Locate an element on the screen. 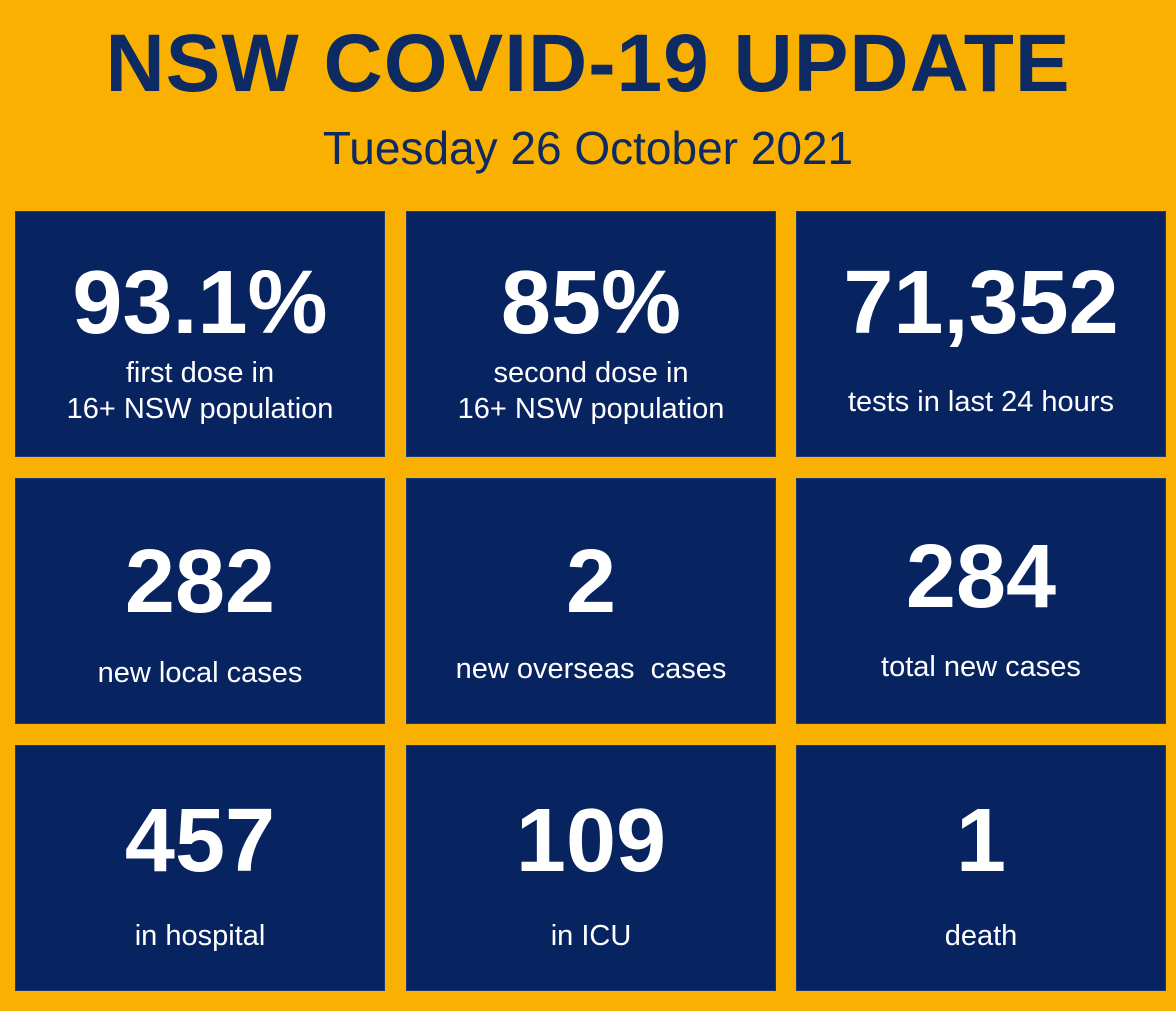 Image resolution: width=1176 pixels, height=1011 pixels. update-date: Tuesday 26 October 2021 is located at coordinates (588, 148).